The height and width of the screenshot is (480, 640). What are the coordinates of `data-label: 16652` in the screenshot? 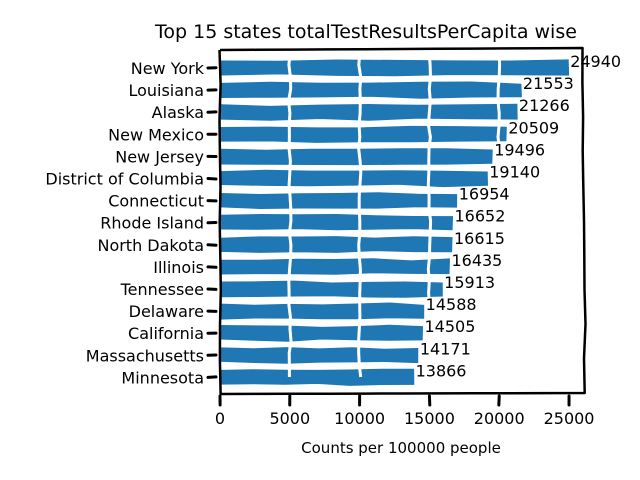 It's located at (479, 216).